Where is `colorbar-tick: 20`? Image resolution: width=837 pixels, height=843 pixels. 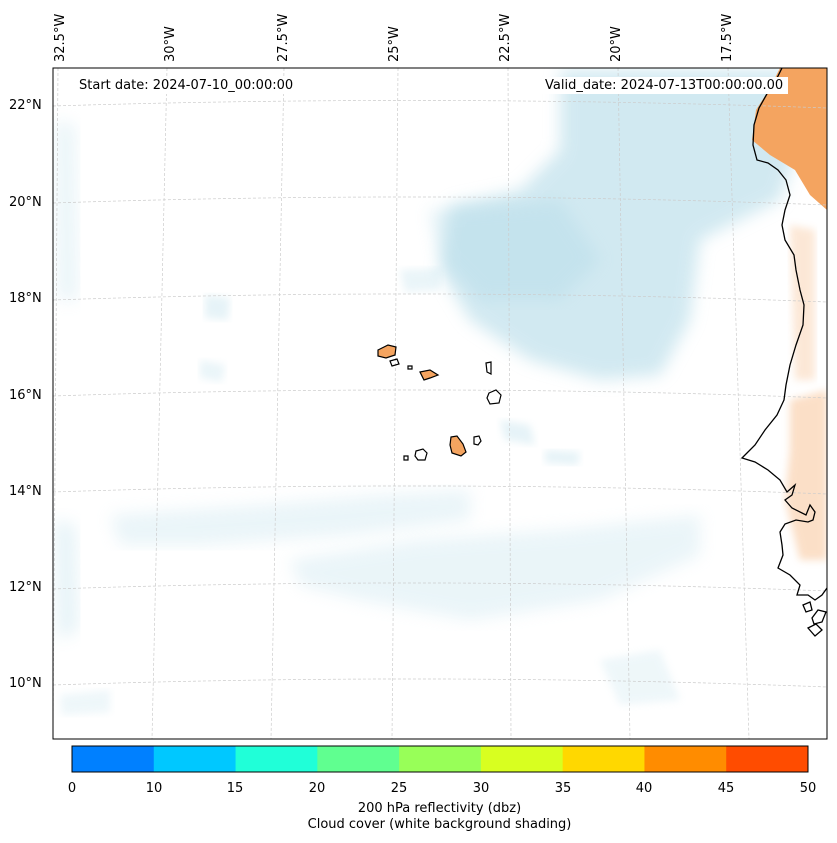
colorbar-tick: 20 is located at coordinates (317, 788).